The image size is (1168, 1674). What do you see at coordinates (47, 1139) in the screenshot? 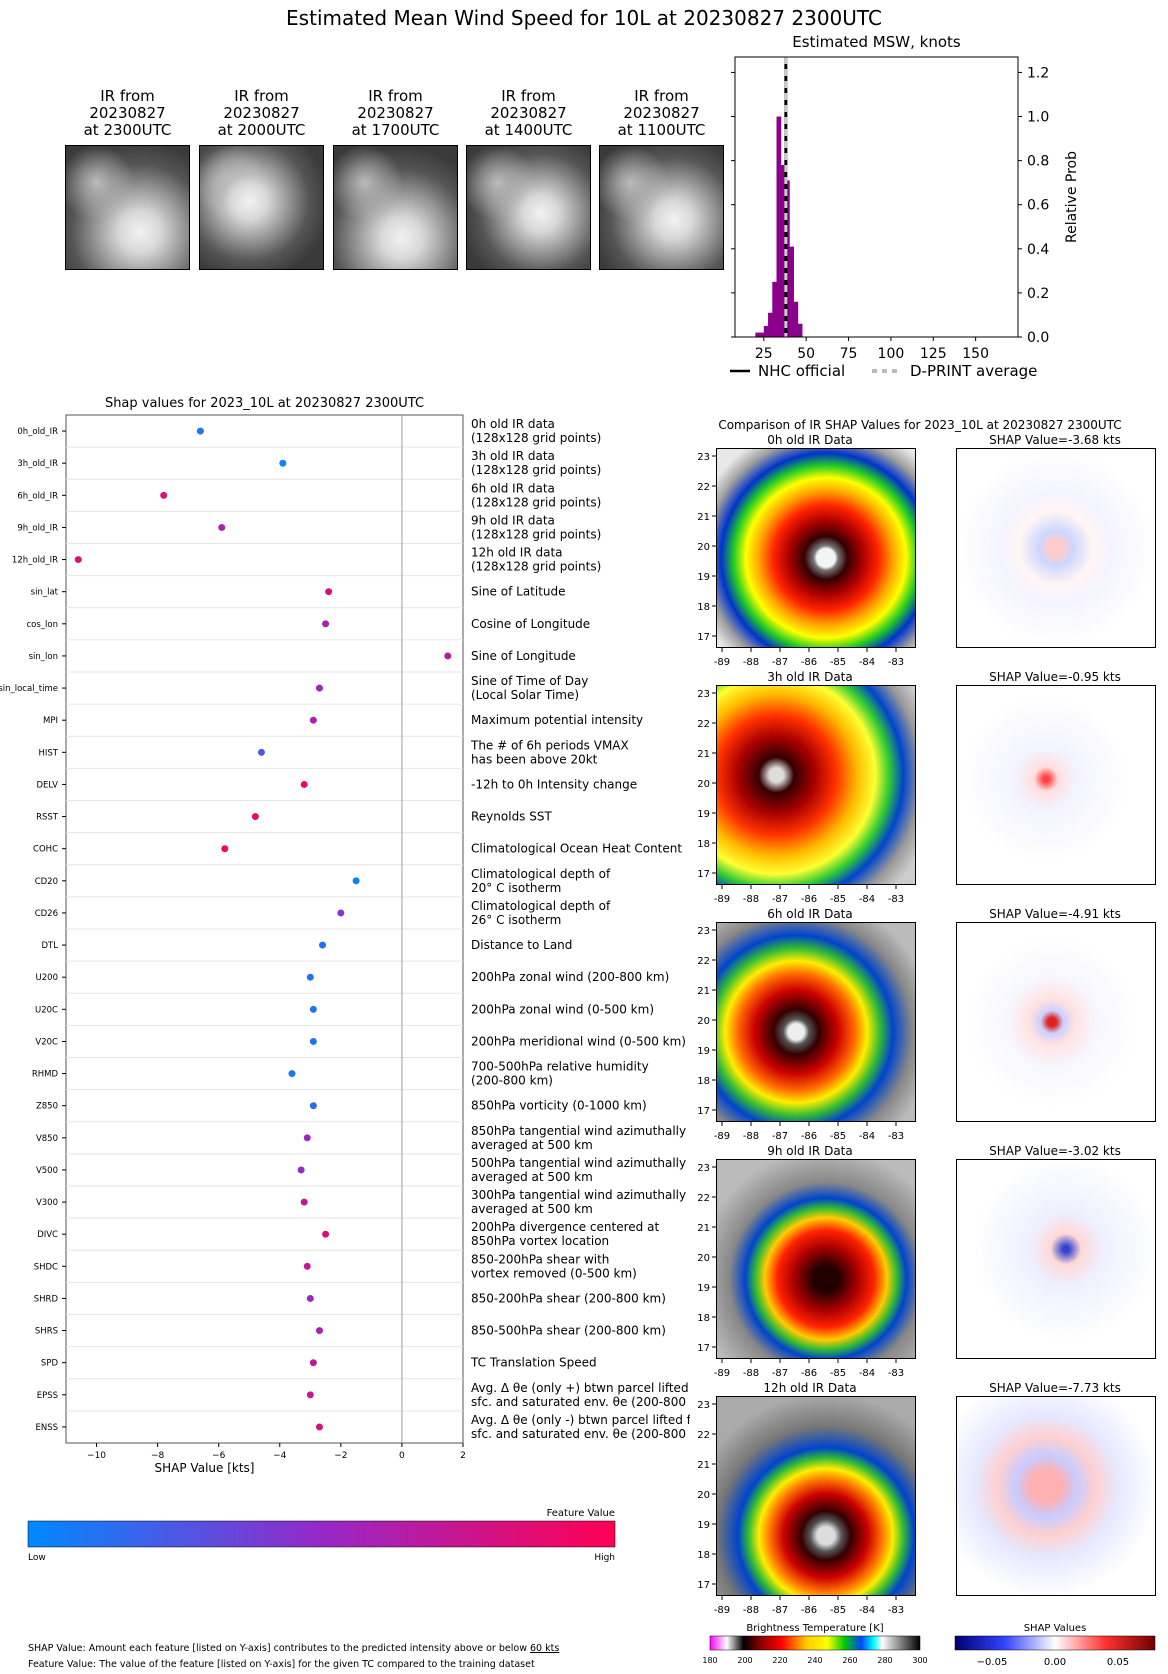
I see `shap-feature-code: V850` at bounding box center [47, 1139].